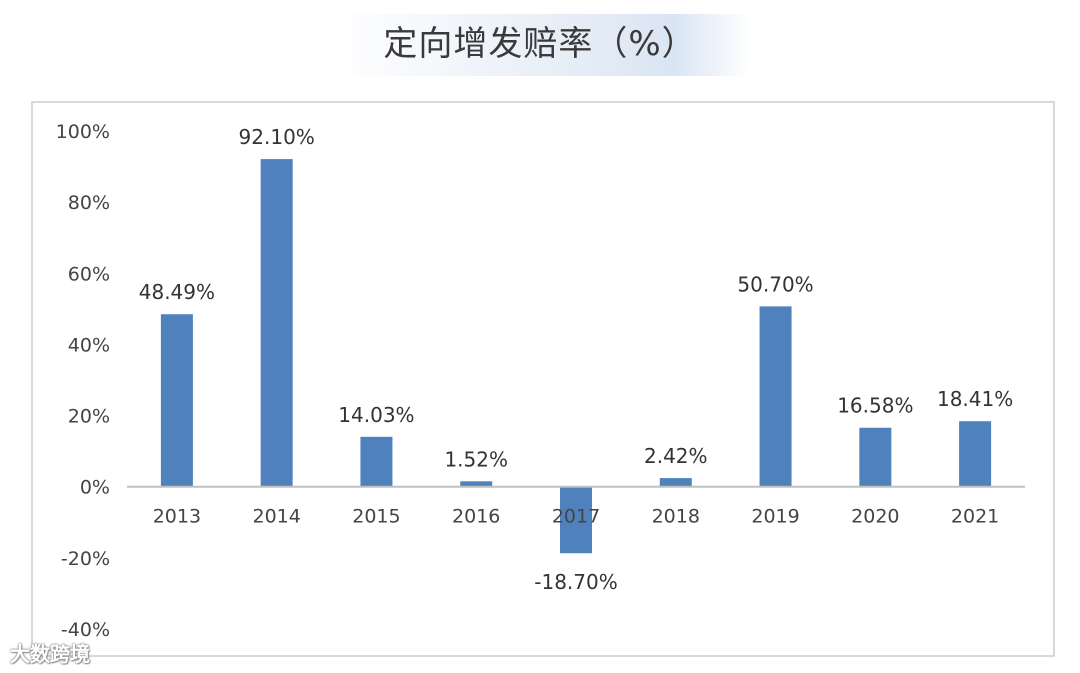 This screenshot has width=1080, height=673. I want to click on x-tick-label: 2021, so click(975, 517).